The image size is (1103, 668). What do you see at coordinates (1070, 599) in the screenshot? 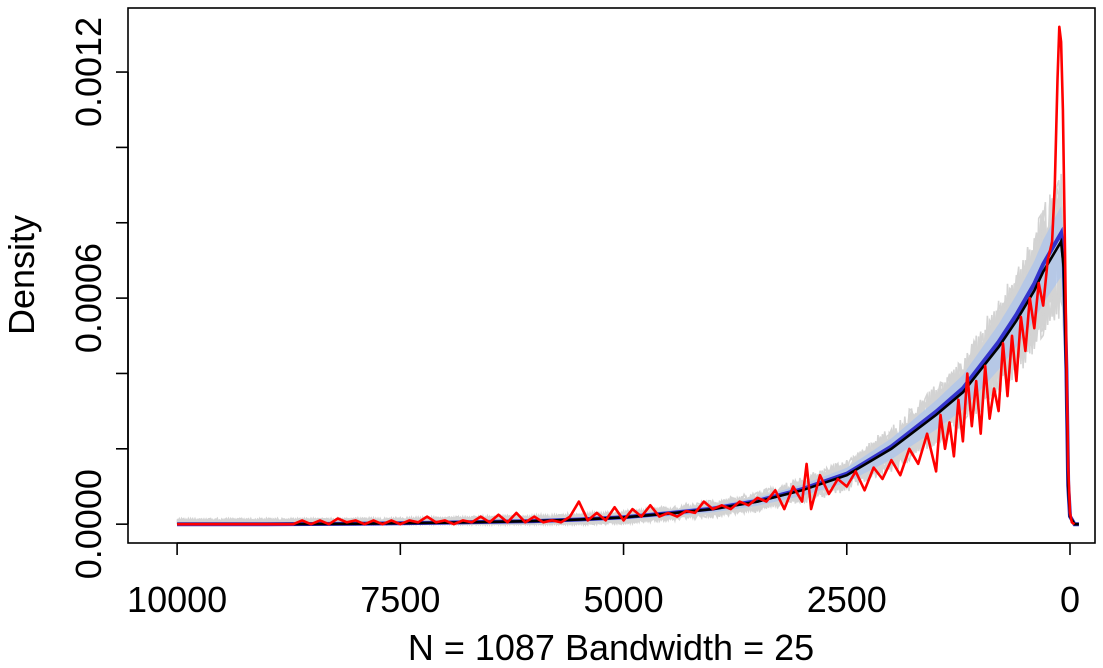
I see `x-tick-label: 0` at bounding box center [1070, 599].